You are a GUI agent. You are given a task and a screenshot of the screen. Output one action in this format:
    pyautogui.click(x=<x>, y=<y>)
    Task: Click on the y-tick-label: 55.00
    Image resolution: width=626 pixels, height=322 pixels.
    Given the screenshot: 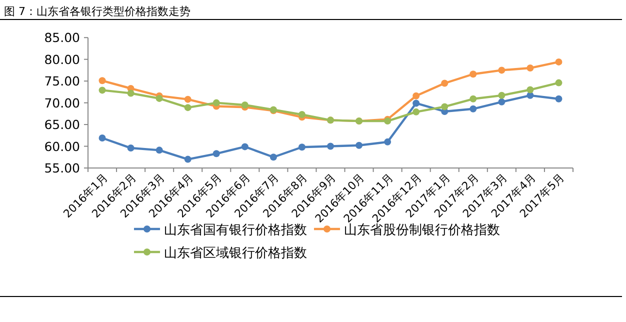 What is the action you would take?
    pyautogui.click(x=62, y=168)
    